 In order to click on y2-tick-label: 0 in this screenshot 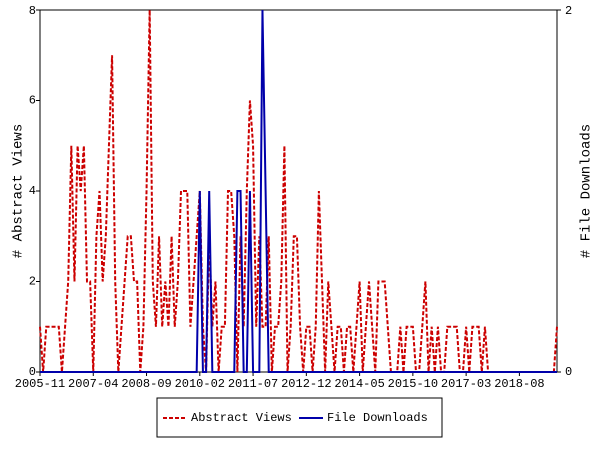, I will do `click(568, 372)`.